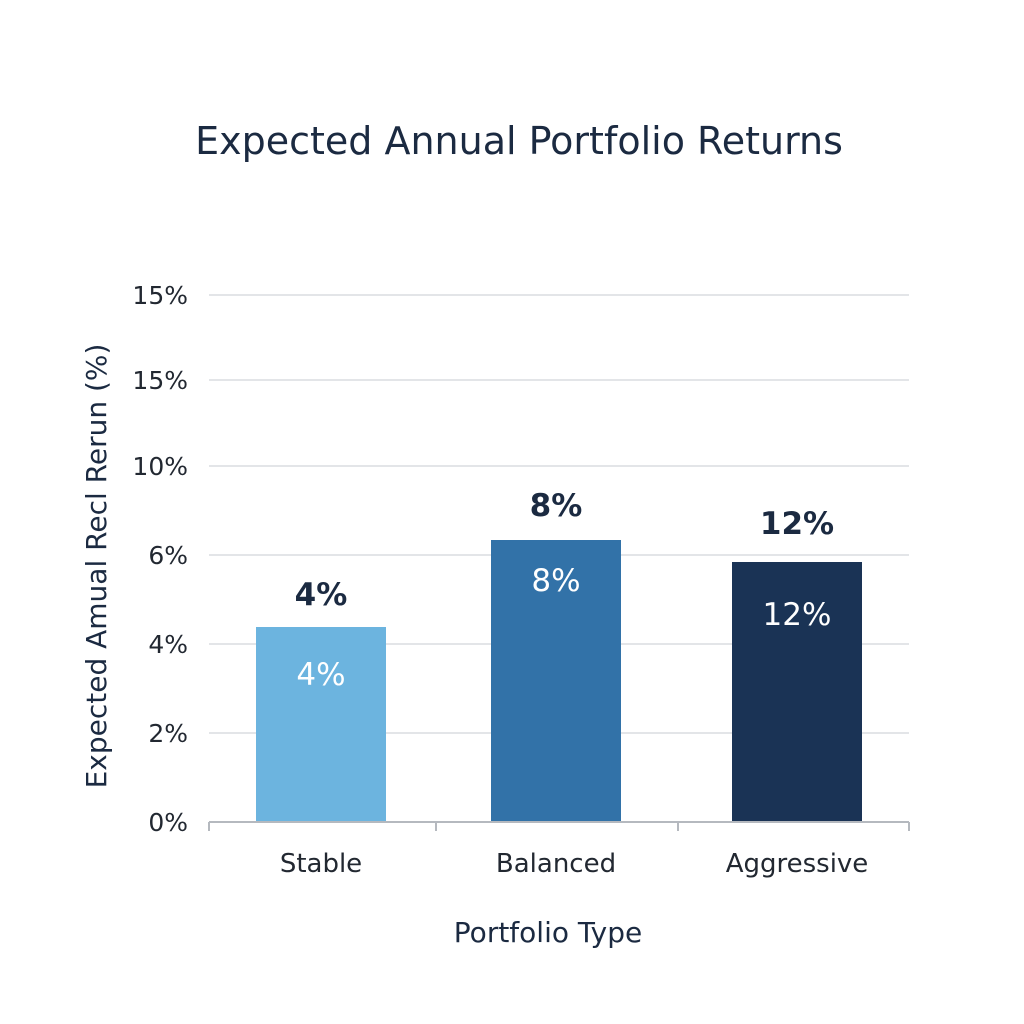 This screenshot has height=1024, width=1024. I want to click on x-axis-title: Portfolio Type, so click(548, 932).